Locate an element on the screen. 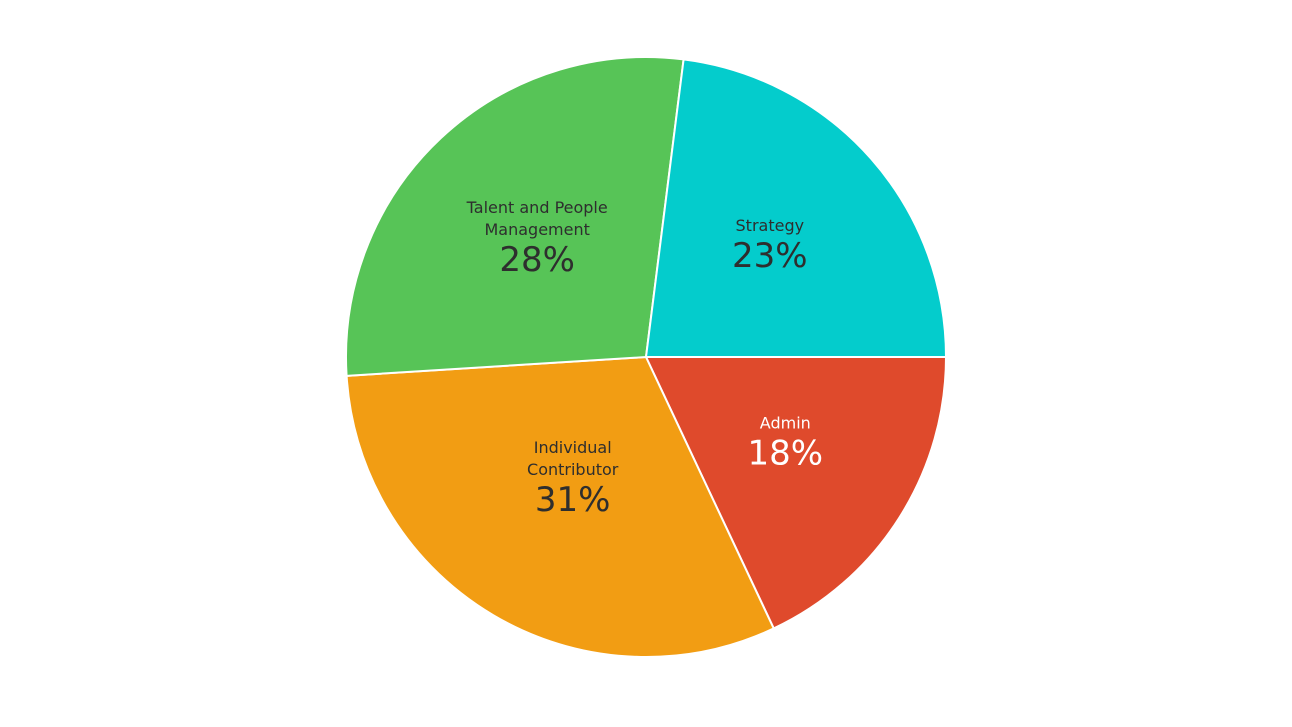 The image size is (1292, 727). slice-name-label: Individual is located at coordinates (573, 447).